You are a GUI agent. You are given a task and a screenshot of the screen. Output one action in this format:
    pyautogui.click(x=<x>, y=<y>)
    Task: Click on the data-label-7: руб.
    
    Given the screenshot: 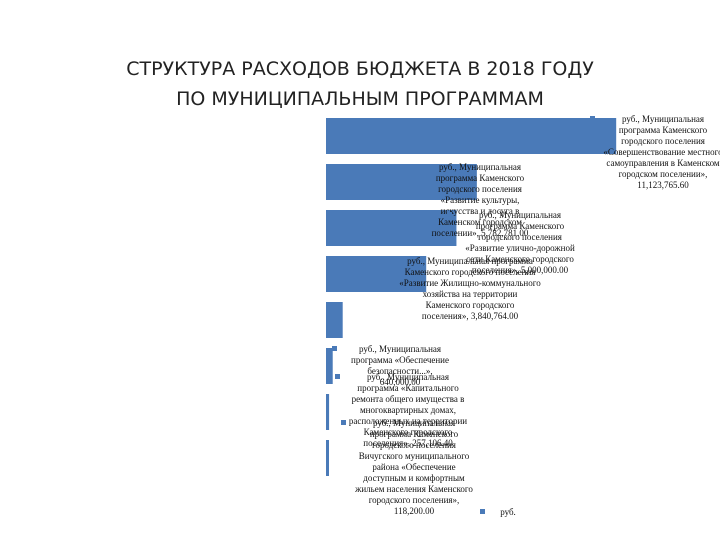 What is the action you would take?
    pyautogui.click(x=498, y=512)
    